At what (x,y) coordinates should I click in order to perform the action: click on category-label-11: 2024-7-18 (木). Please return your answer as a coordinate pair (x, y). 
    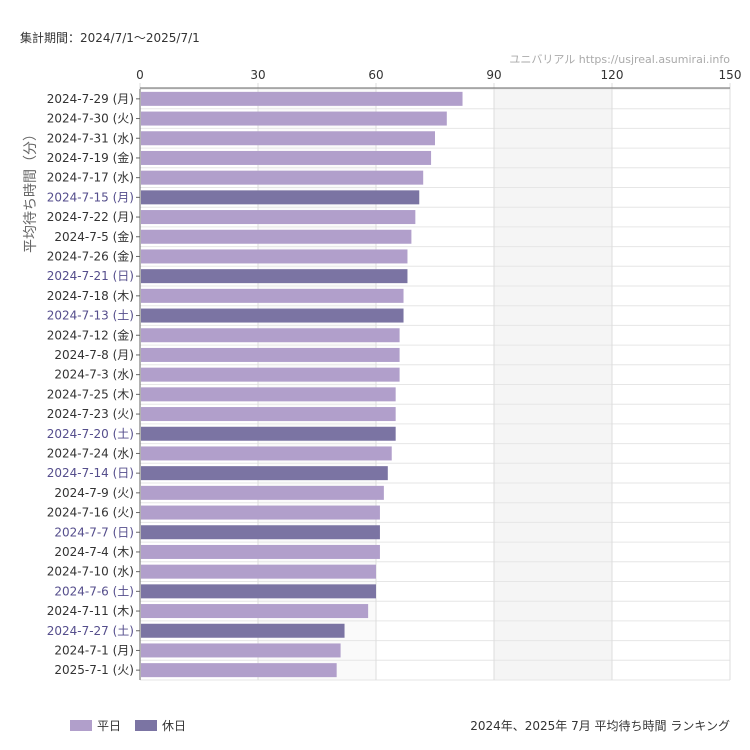
    Looking at the image, I should click on (90, 296).